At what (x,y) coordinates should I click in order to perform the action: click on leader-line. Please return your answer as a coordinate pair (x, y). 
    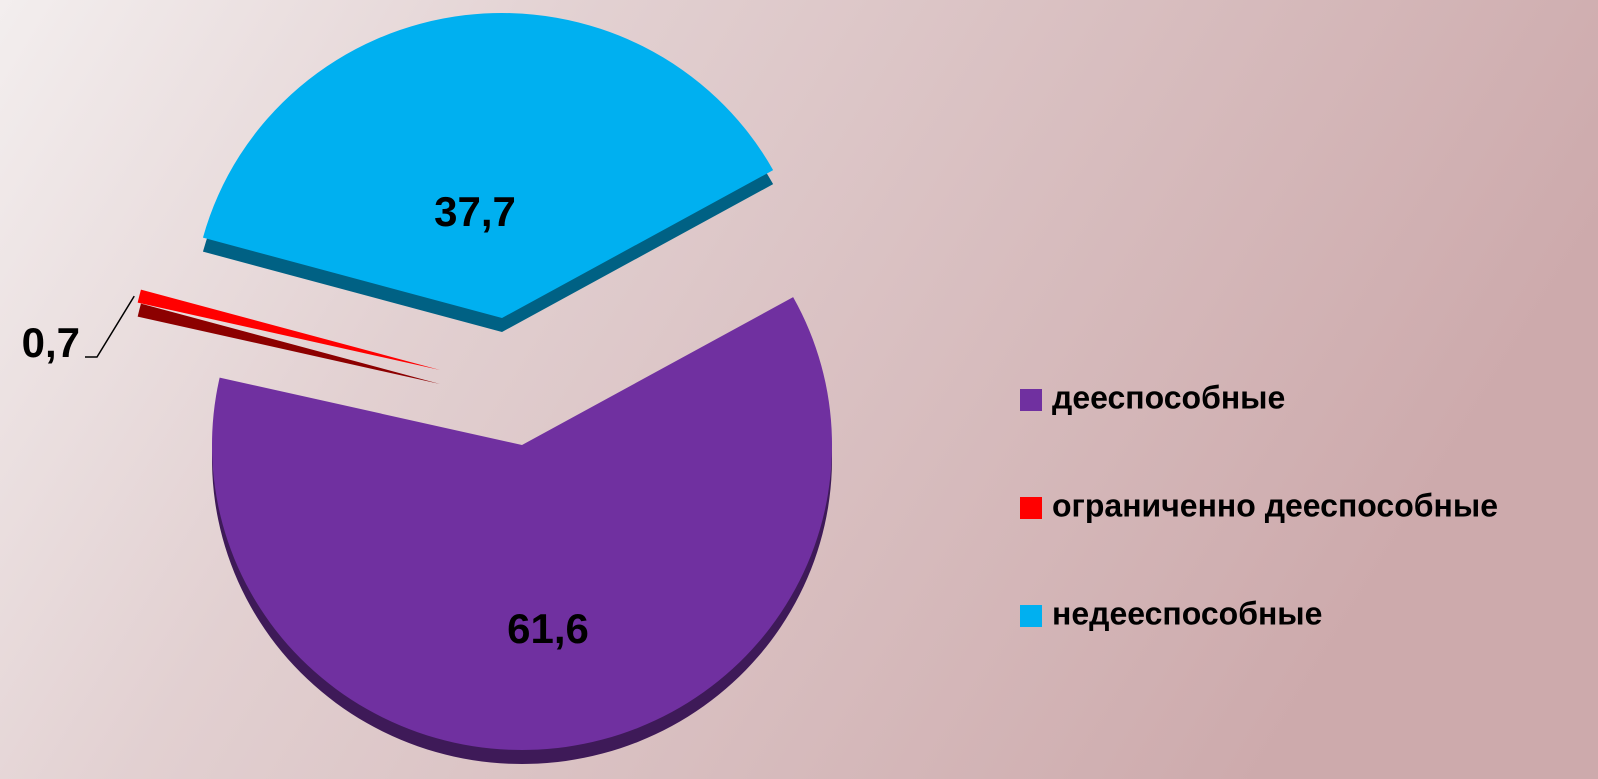
    Looking at the image, I should click on (110, 326).